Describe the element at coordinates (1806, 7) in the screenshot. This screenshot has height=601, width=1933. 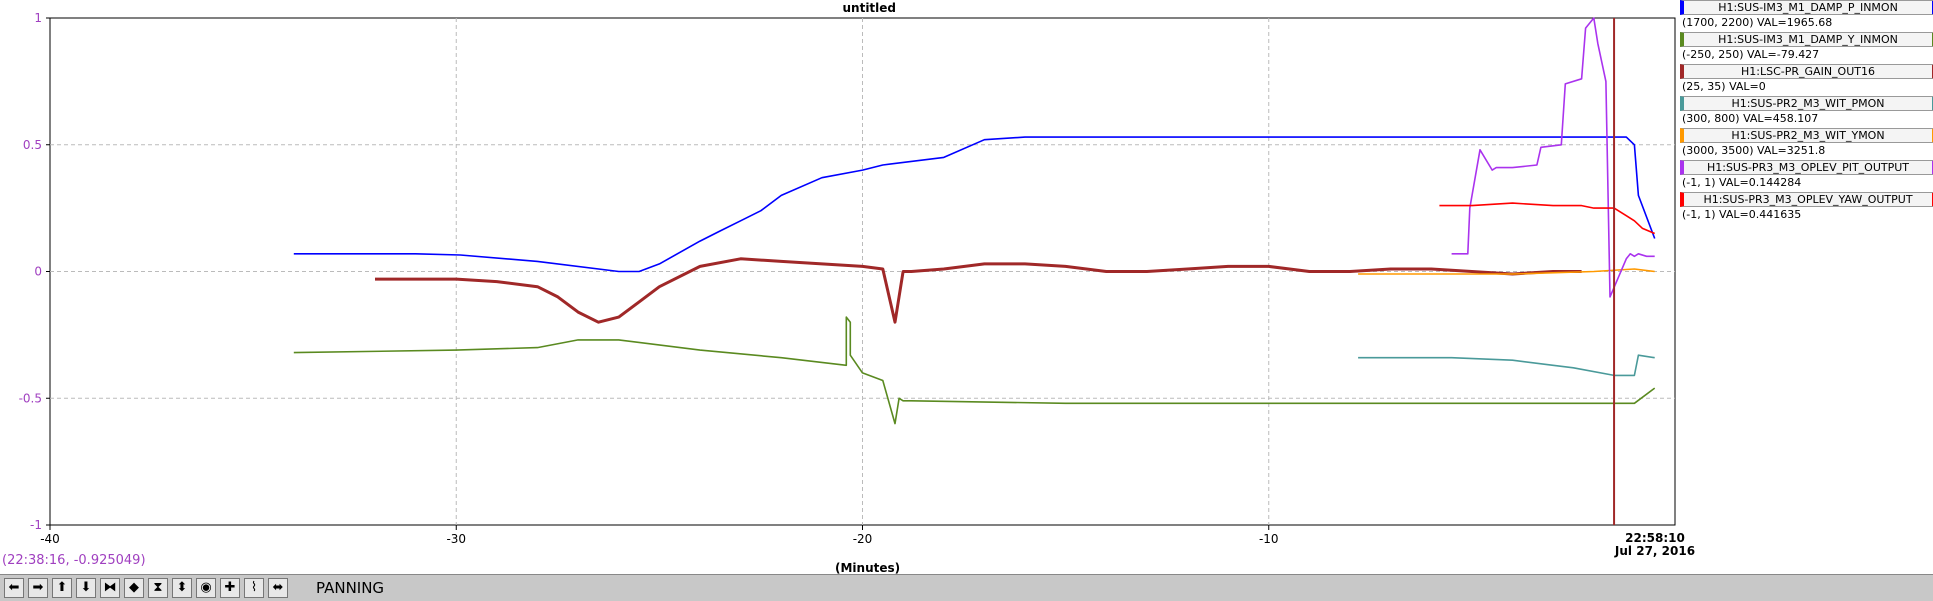
I see `legend-channel-name: H1:SUS-IM3_M1_DAMP_P_INMON` at that location.